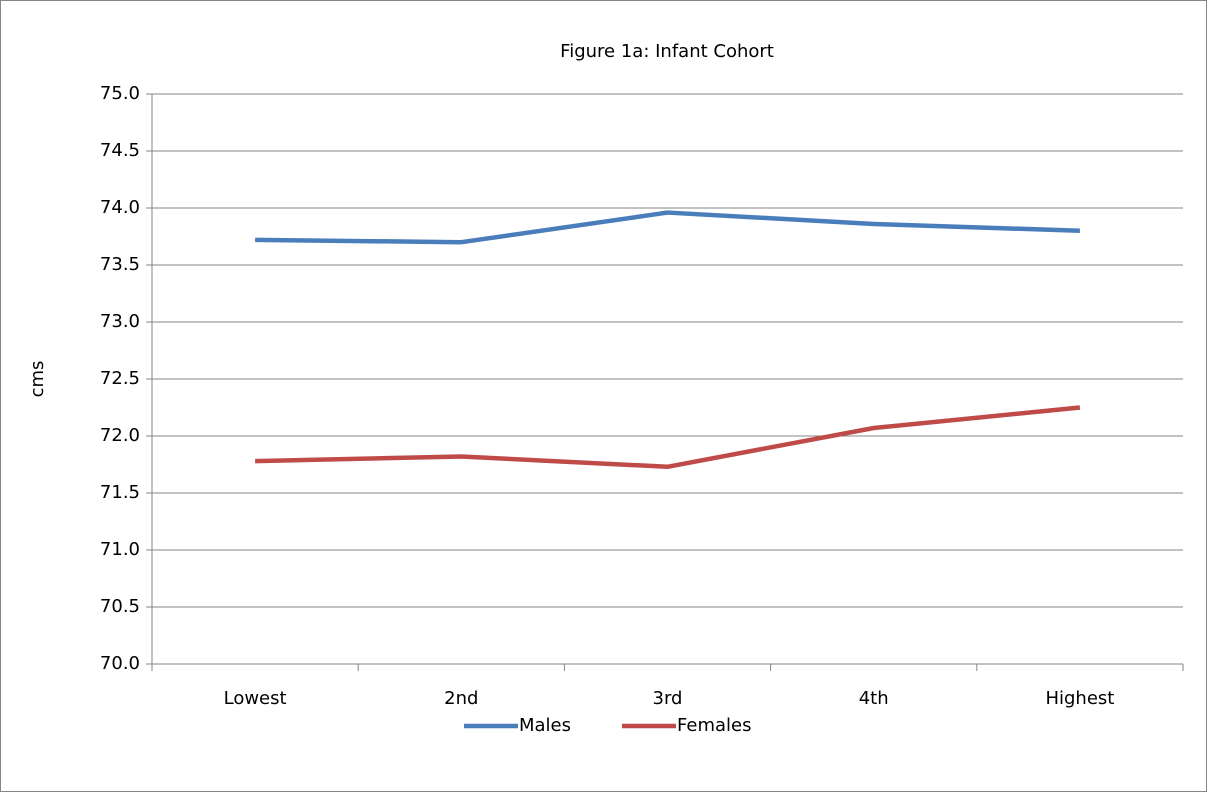  What do you see at coordinates (37, 379) in the screenshot?
I see `y-axis-label: cms` at bounding box center [37, 379].